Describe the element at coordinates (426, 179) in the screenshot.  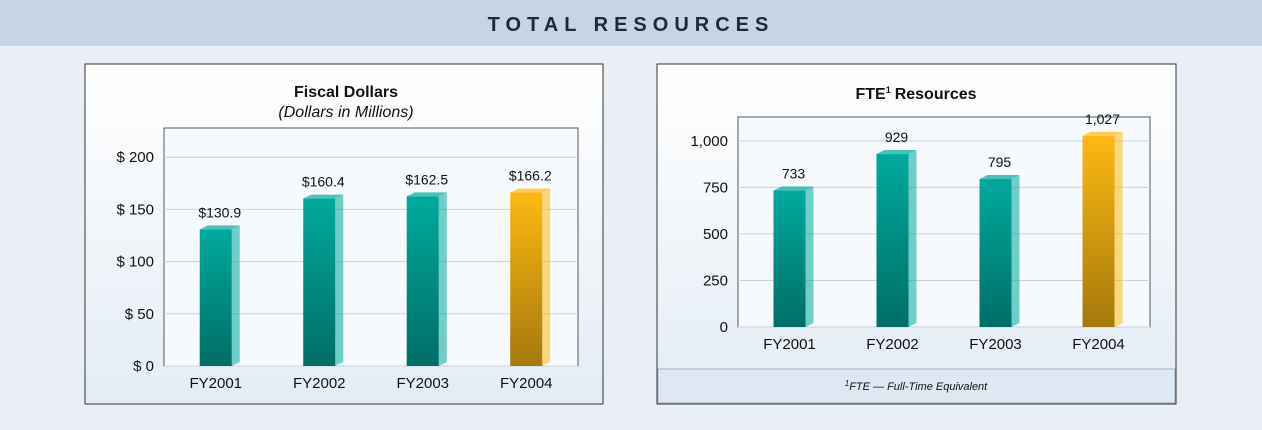
I see `value-label: $162.5` at that location.